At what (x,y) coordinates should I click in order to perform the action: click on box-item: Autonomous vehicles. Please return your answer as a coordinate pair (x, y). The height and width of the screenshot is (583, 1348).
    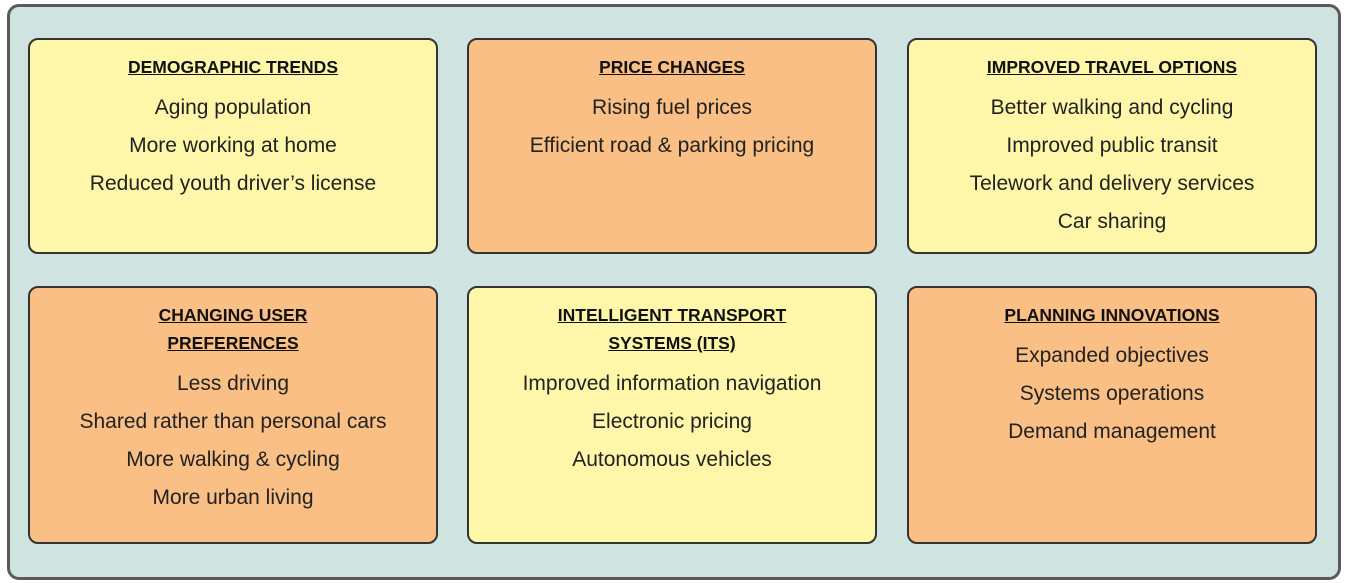
    Looking at the image, I should click on (672, 459).